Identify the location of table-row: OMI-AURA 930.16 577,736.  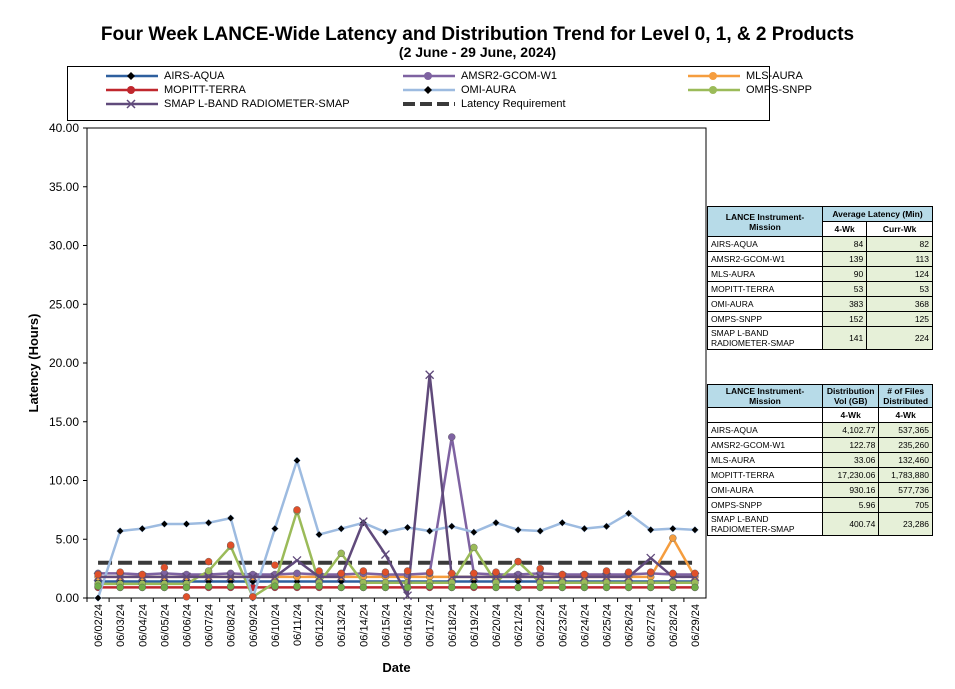
(820, 490).